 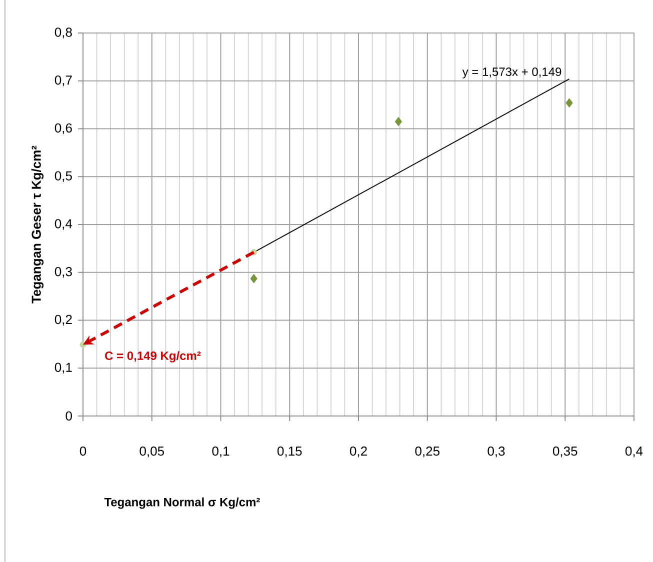 What do you see at coordinates (69, 416) in the screenshot?
I see `y-tick-label: 0` at bounding box center [69, 416].